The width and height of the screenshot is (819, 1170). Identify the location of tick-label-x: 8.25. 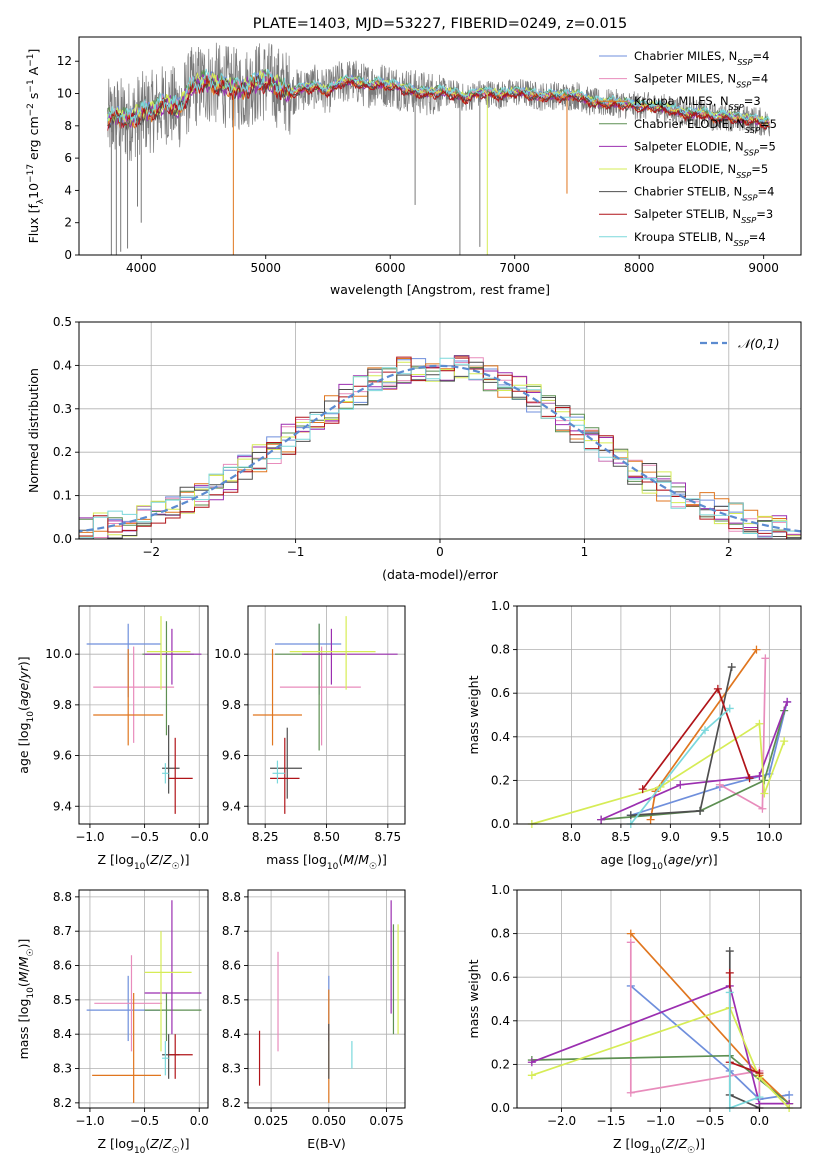
(265, 837).